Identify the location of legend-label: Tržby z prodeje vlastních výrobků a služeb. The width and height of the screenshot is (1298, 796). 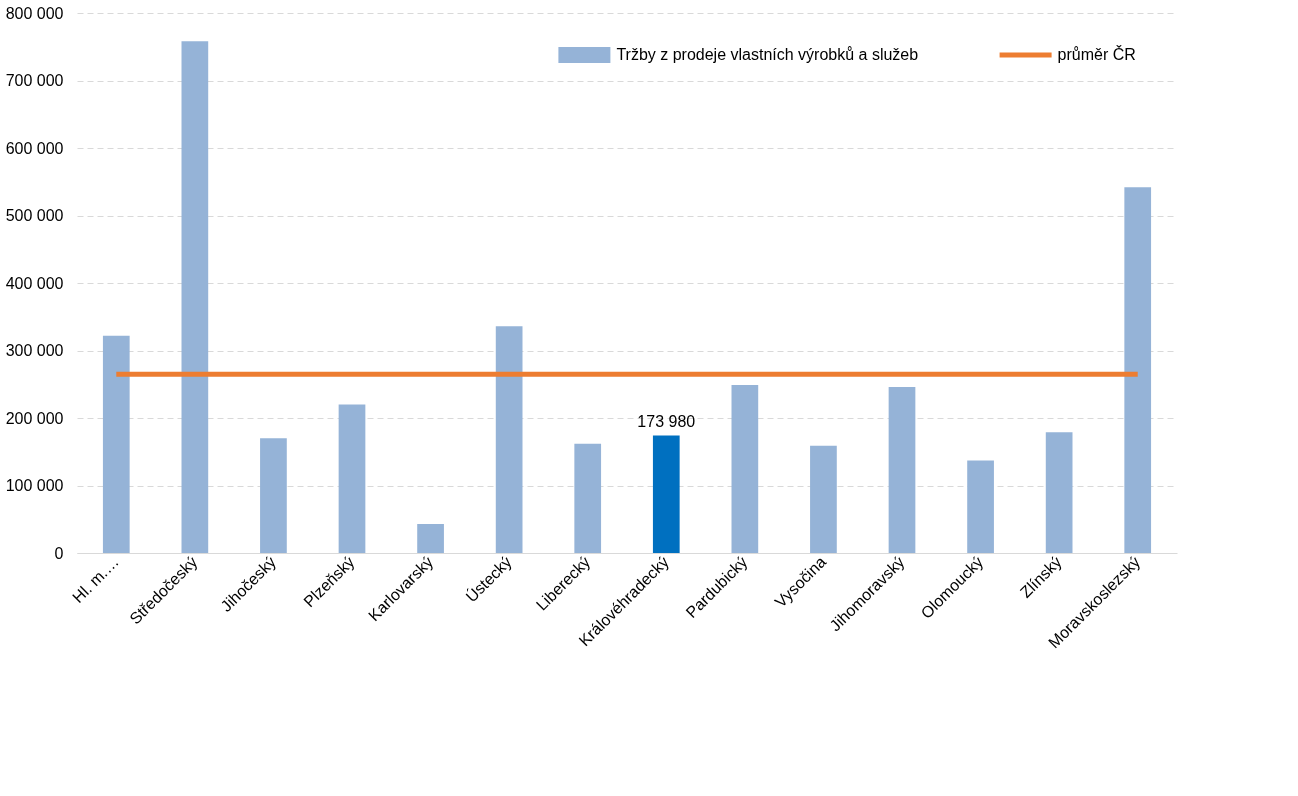
(767, 54).